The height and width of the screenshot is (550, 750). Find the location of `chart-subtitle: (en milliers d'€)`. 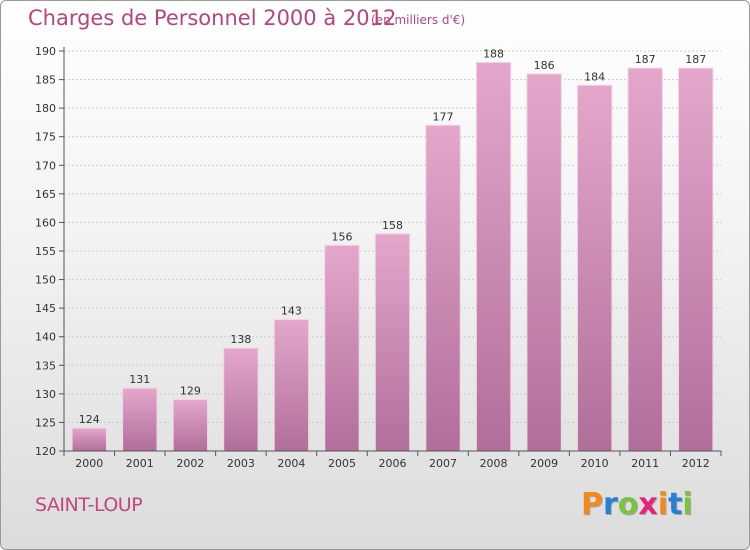

chart-subtitle: (en milliers d'€) is located at coordinates (418, 20).